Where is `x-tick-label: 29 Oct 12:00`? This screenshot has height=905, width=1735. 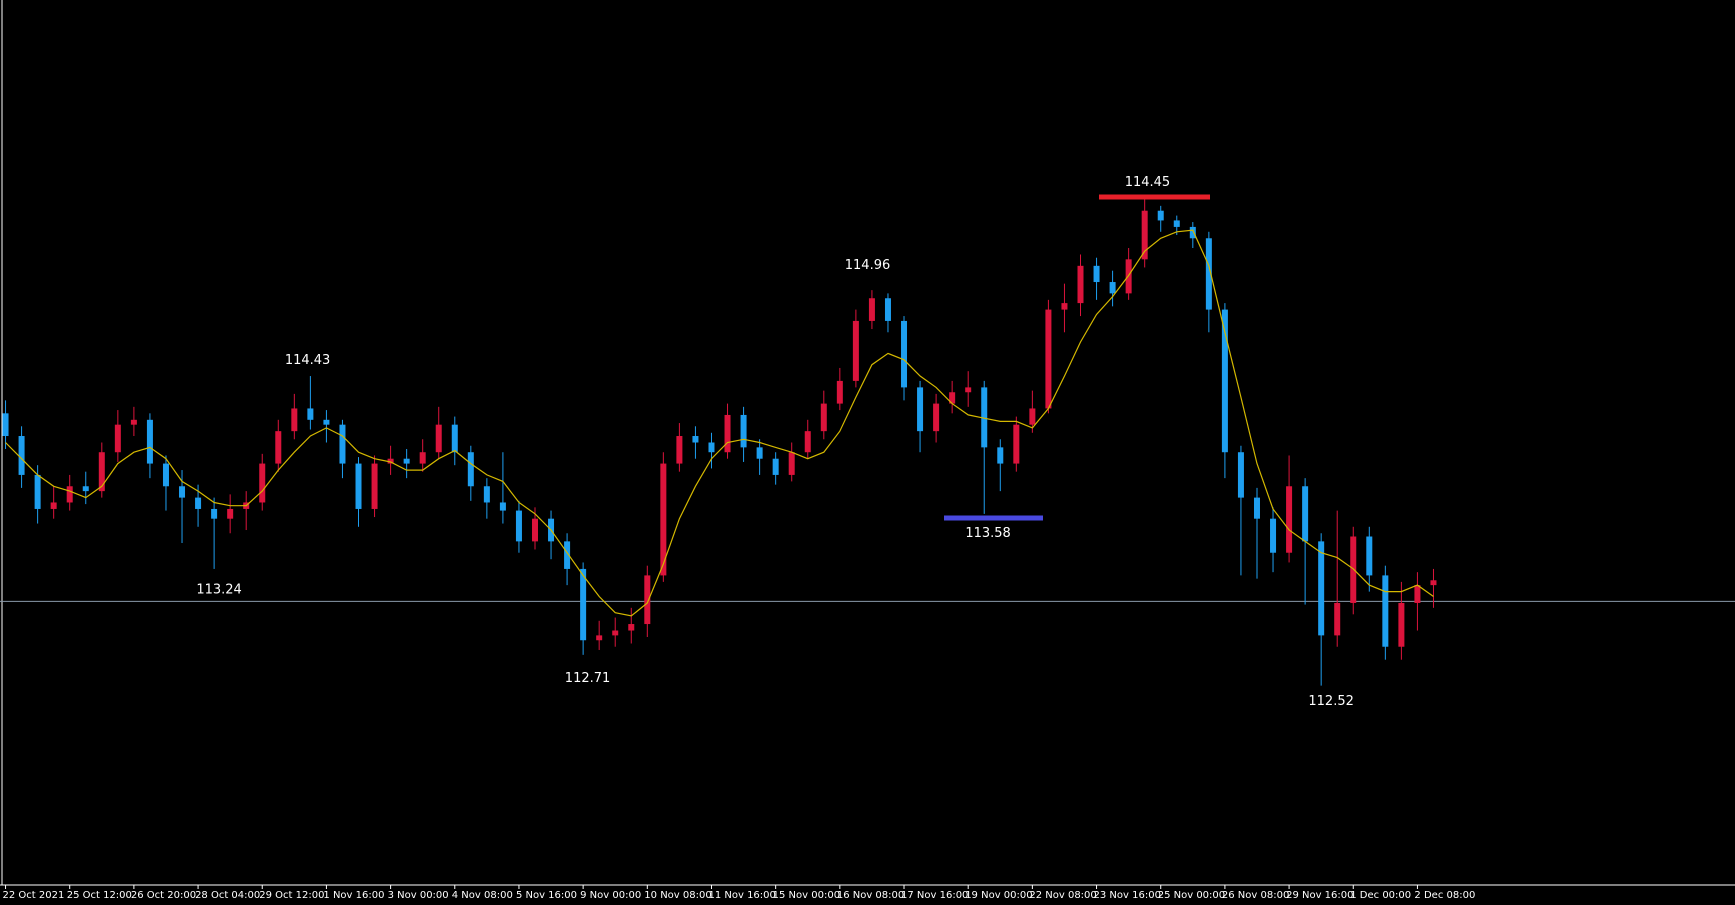
x-tick-label: 29 Oct 12:00 is located at coordinates (291, 895).